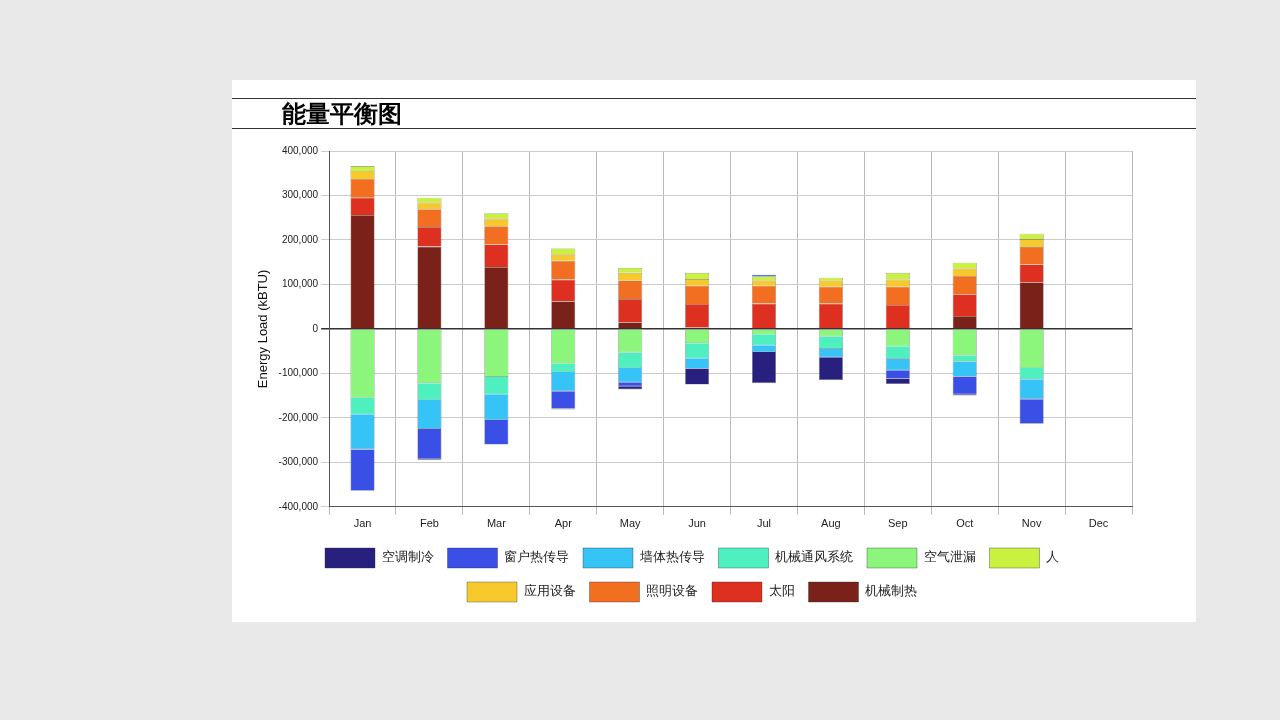 The height and width of the screenshot is (720, 1280). Describe the element at coordinates (949, 557) in the screenshot. I see `legend-label: 空气泄漏` at that location.